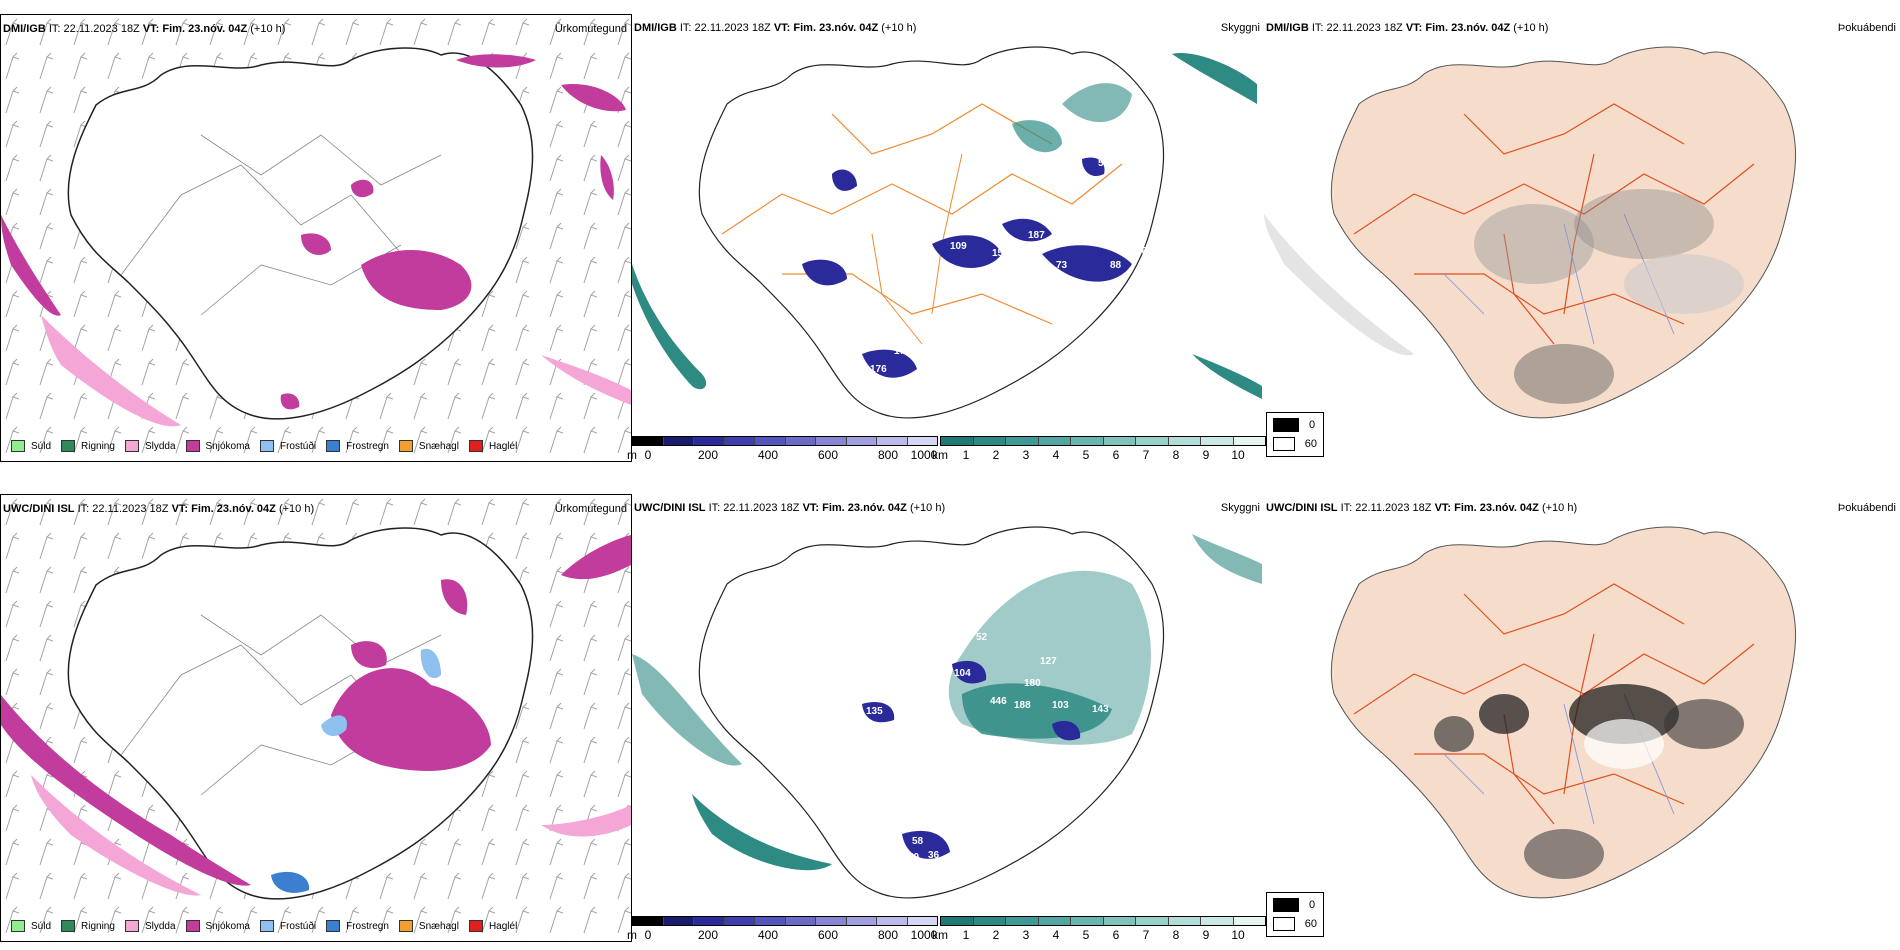 The height and width of the screenshot is (950, 1900). Describe the element at coordinates (782, 449) in the screenshot. I see `ceiling-colorbar-1: m 0 200 400 600 800 1000` at that location.